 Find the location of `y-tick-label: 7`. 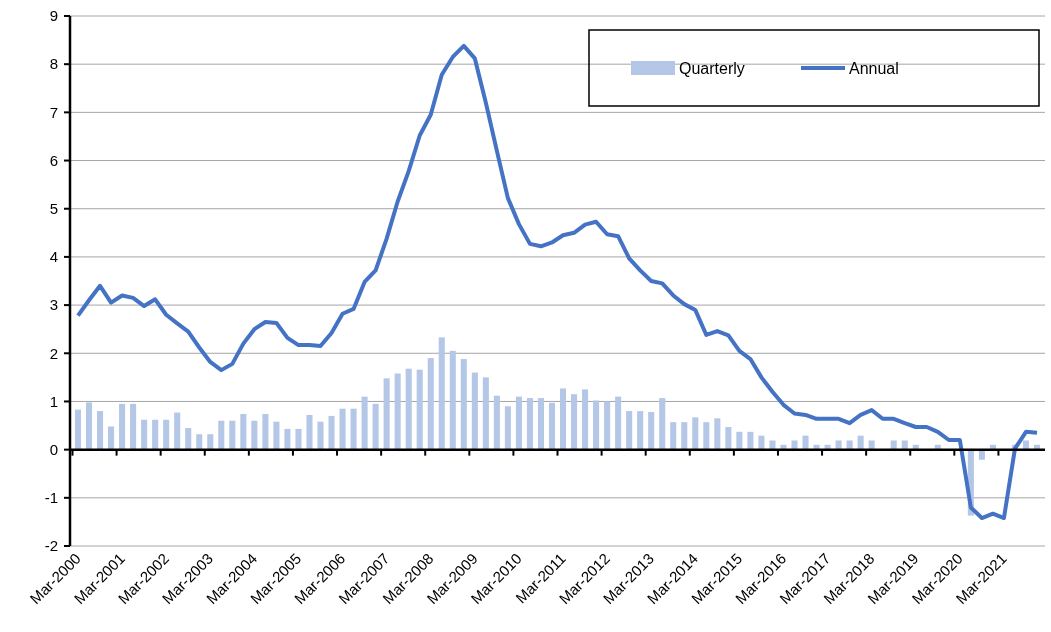

y-tick-label: 7 is located at coordinates (53, 112).